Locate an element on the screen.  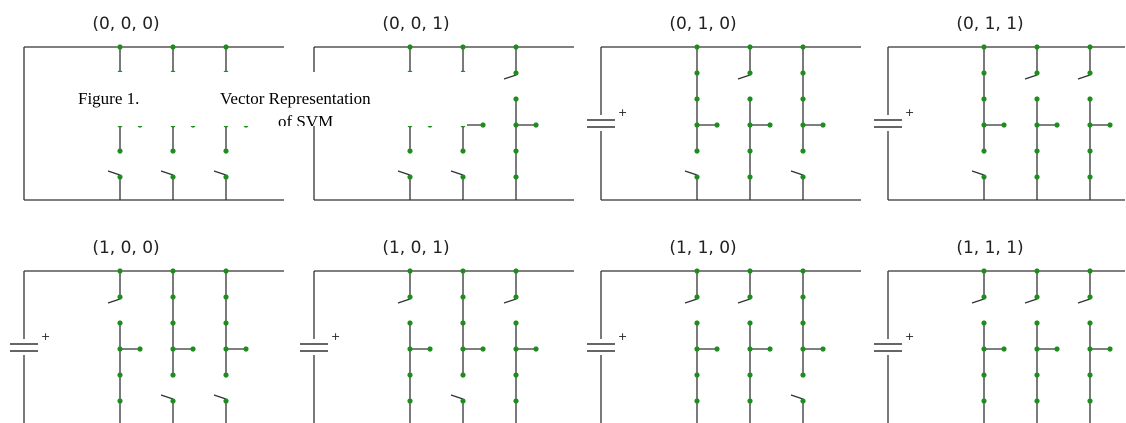
cell-state-label: (1, 0, 0) is located at coordinates (125, 248).